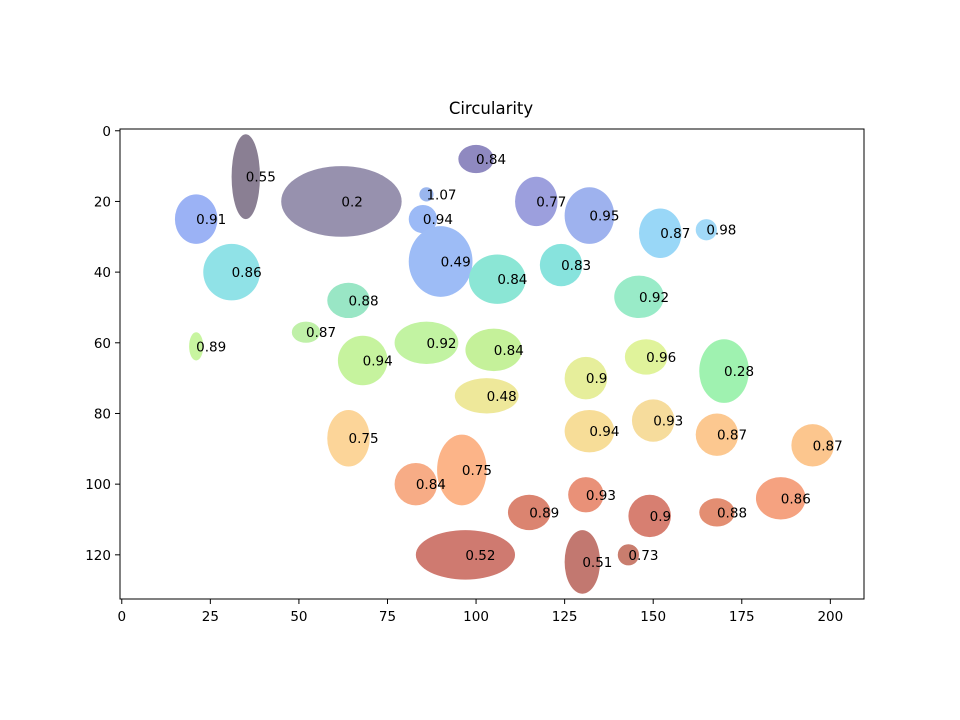 The height and width of the screenshot is (720, 960). I want to click on x-tick-label: 200, so click(830, 617).